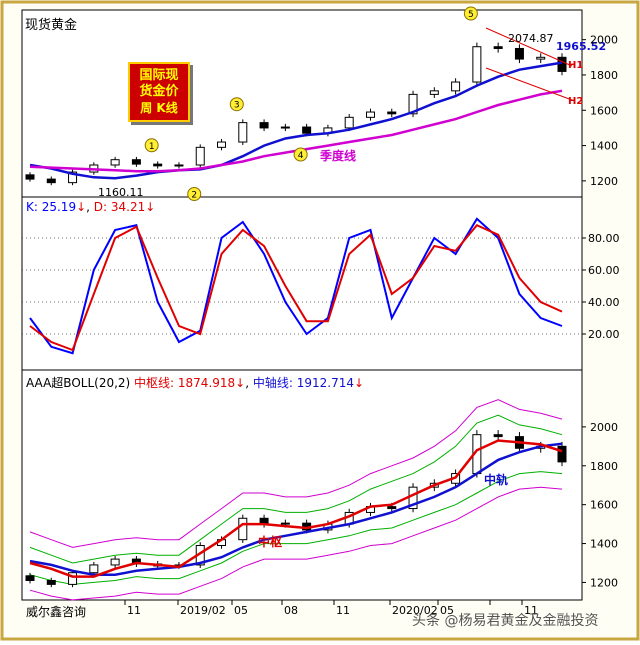 This screenshot has width=640, height=645. Describe the element at coordinates (91, 207) in the screenshot. I see `kd-legend: K: 25.19↓, D: 34.21↓` at that location.